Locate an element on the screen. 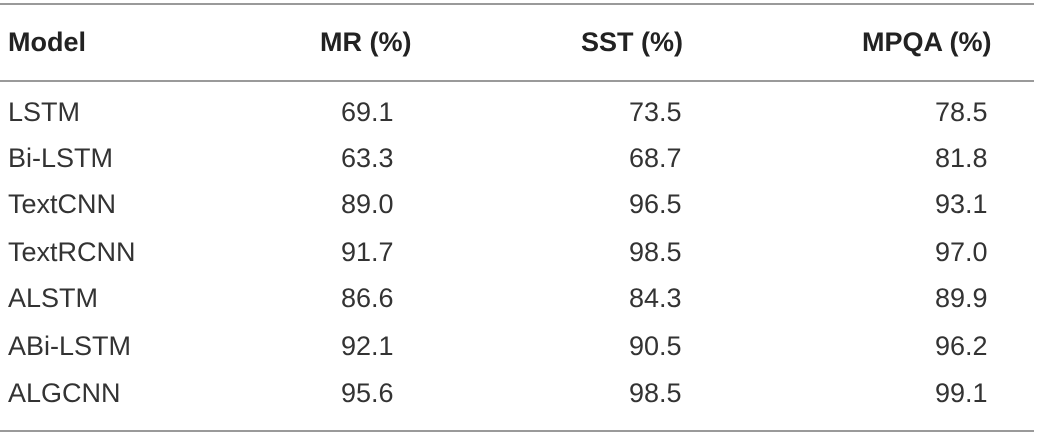  header-mpqa: MPQA (%) is located at coordinates (927, 41).